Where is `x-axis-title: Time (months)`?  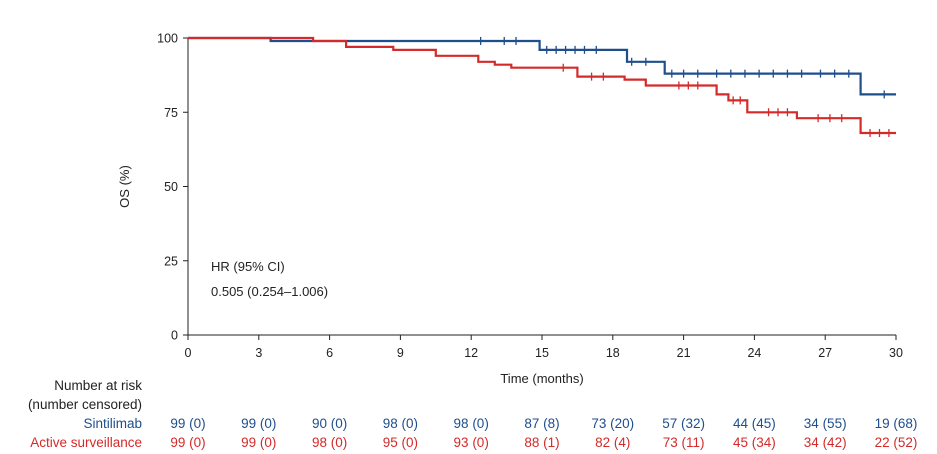
x-axis-title: Time (months) is located at coordinates (541, 378).